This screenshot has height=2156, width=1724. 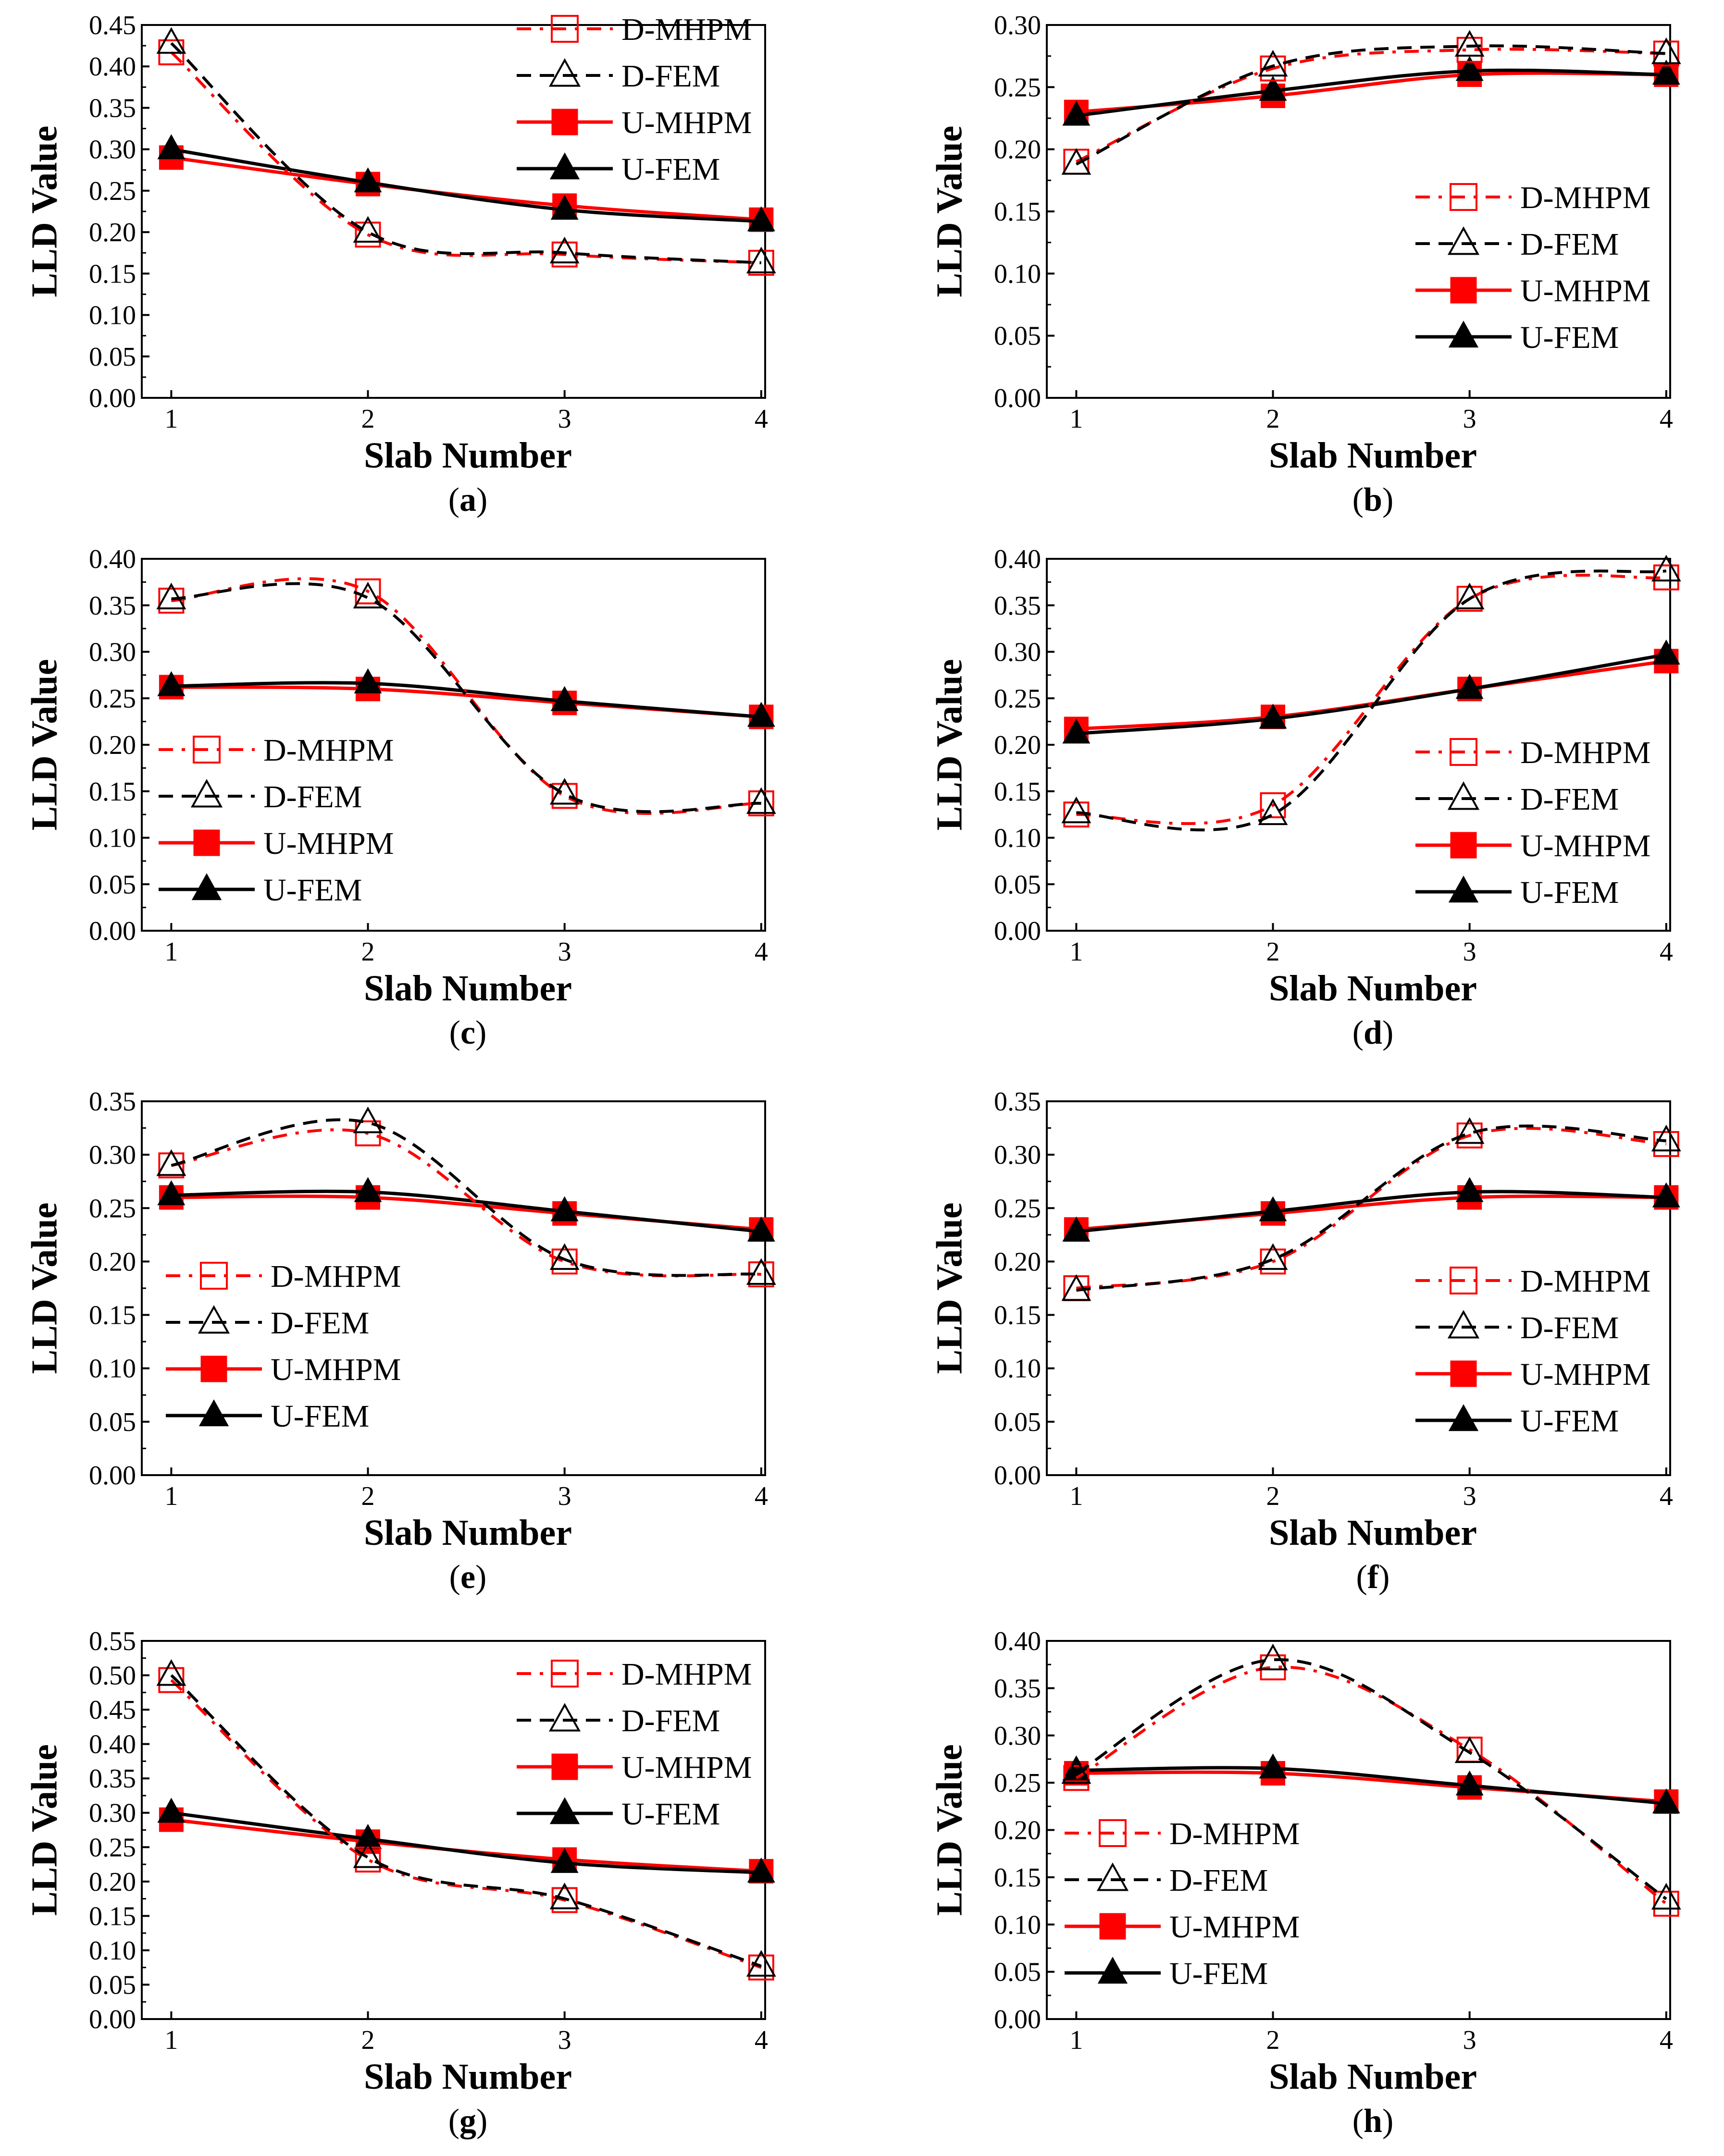 What do you see at coordinates (1373, 1577) in the screenshot?
I see `panel-label: f` at bounding box center [1373, 1577].